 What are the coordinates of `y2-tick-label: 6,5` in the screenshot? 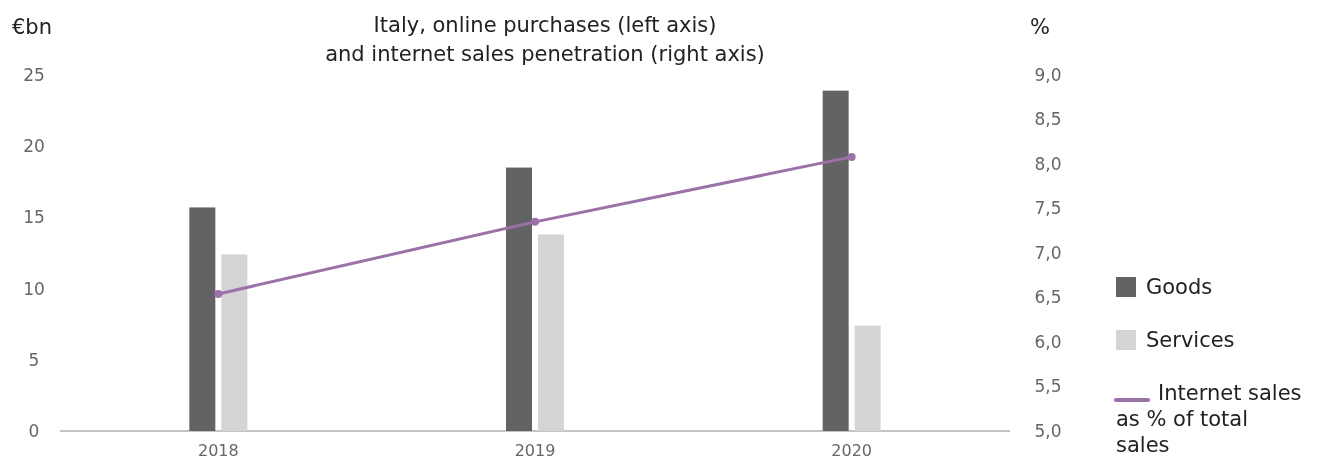 It's located at (1048, 297).